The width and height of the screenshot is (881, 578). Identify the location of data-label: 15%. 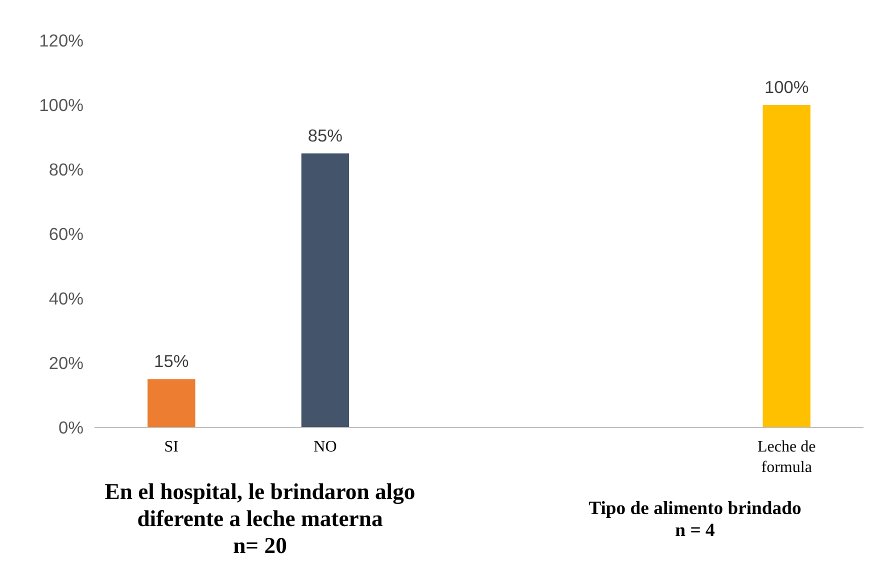
(171, 361).